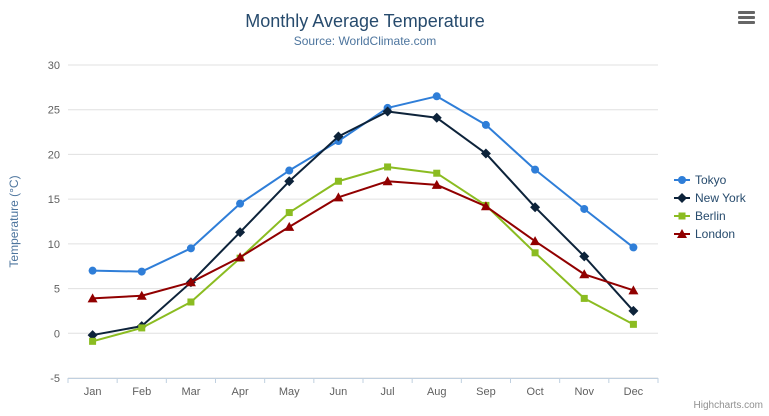 Image resolution: width=769 pixels, height=416 pixels. I want to click on y-tick-label: 10, so click(54, 245).